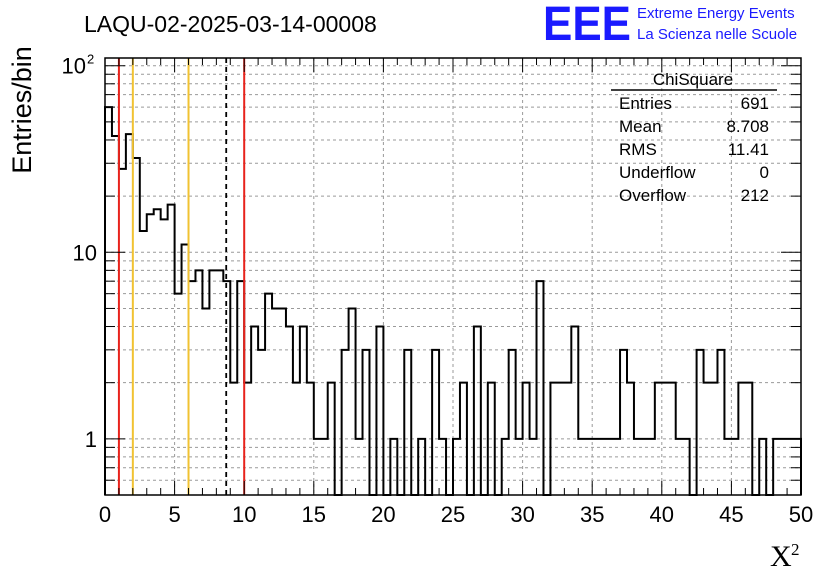 This screenshot has width=836, height=572. Describe the element at coordinates (174, 514) in the screenshot. I see `x-tick-label: 5` at that location.